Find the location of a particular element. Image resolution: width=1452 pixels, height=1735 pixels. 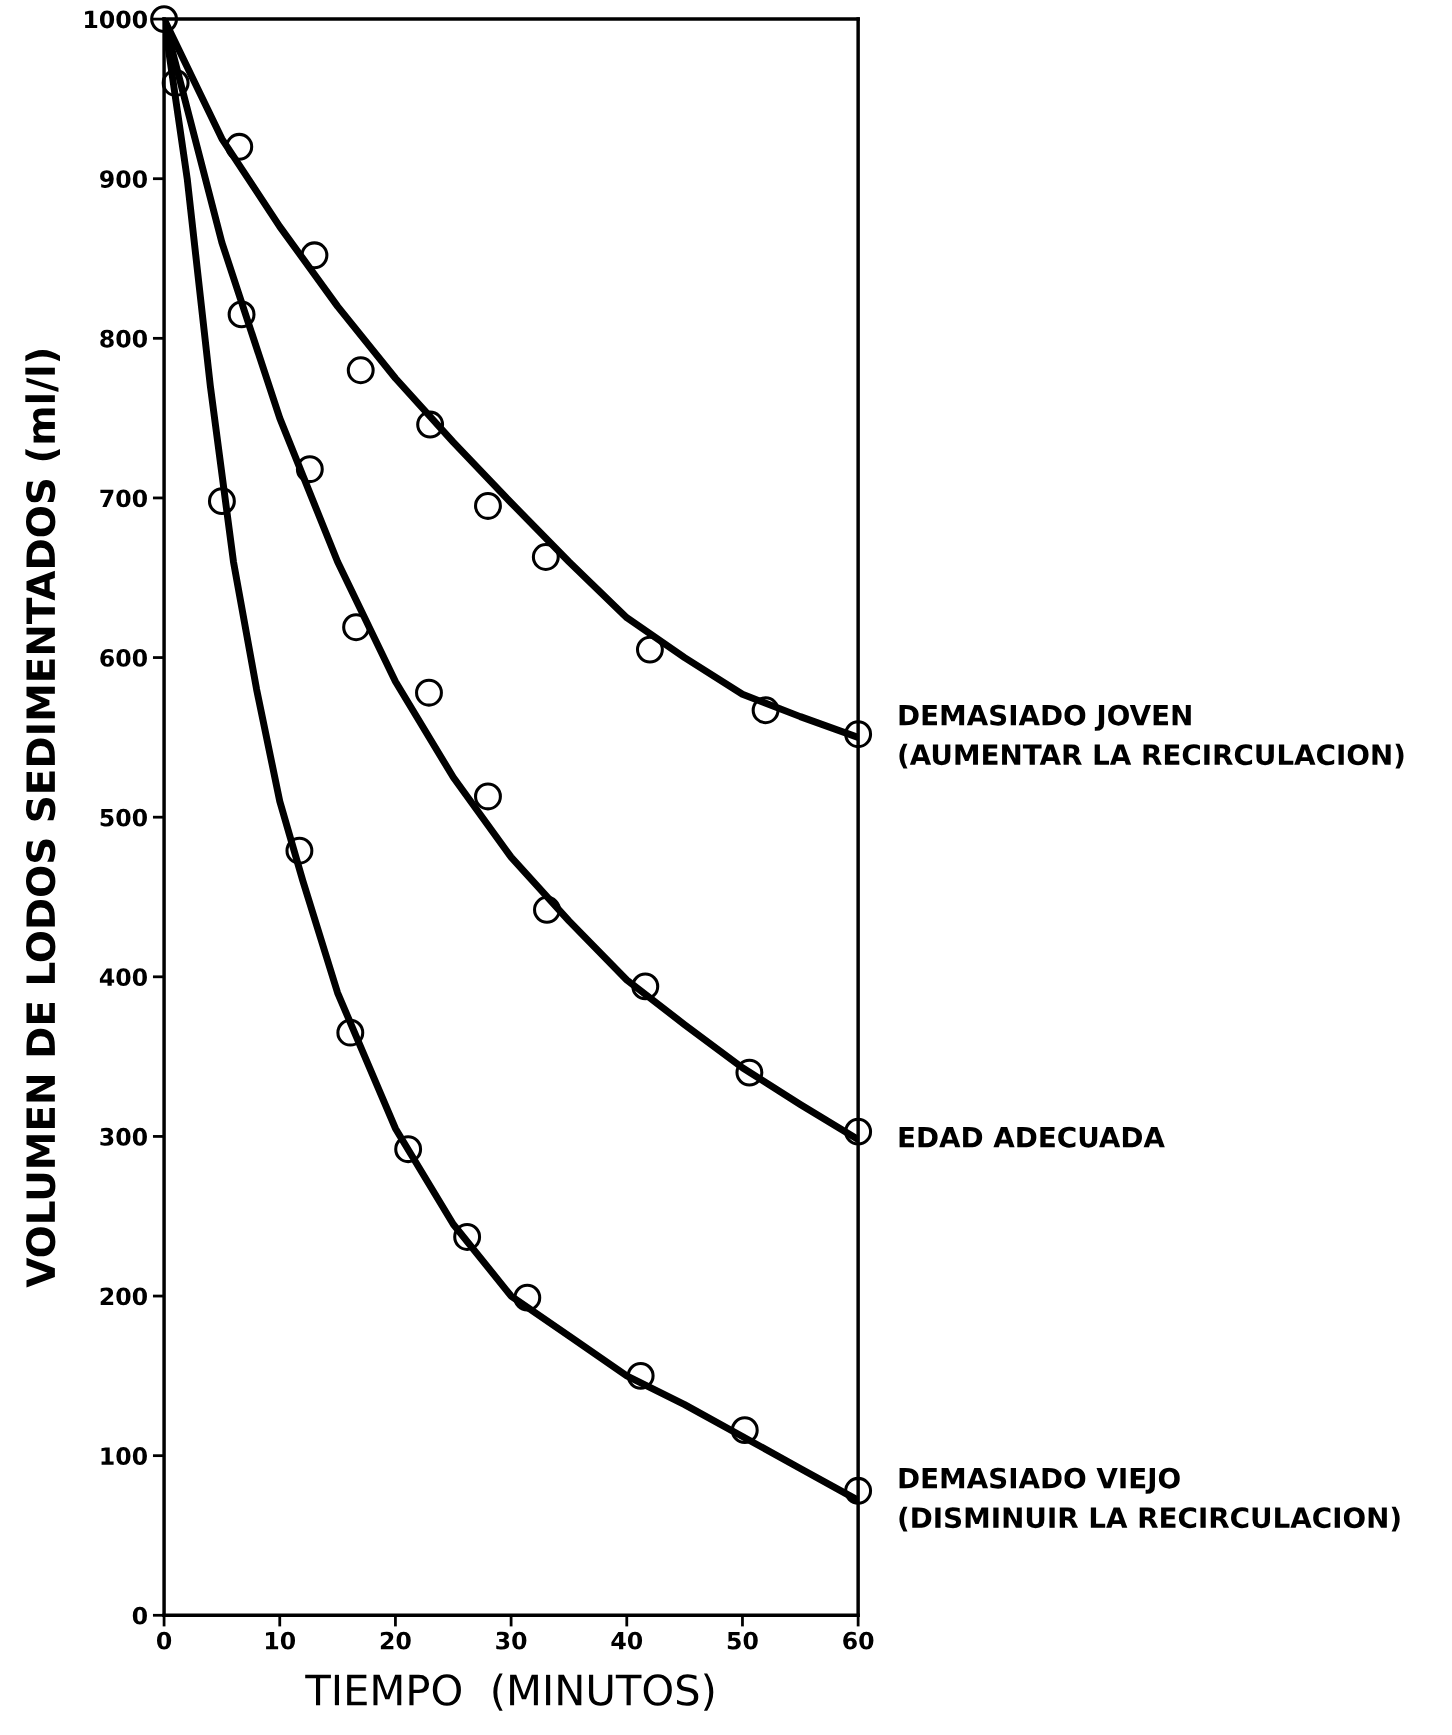

y-tick-label: 900 is located at coordinates (123, 179).